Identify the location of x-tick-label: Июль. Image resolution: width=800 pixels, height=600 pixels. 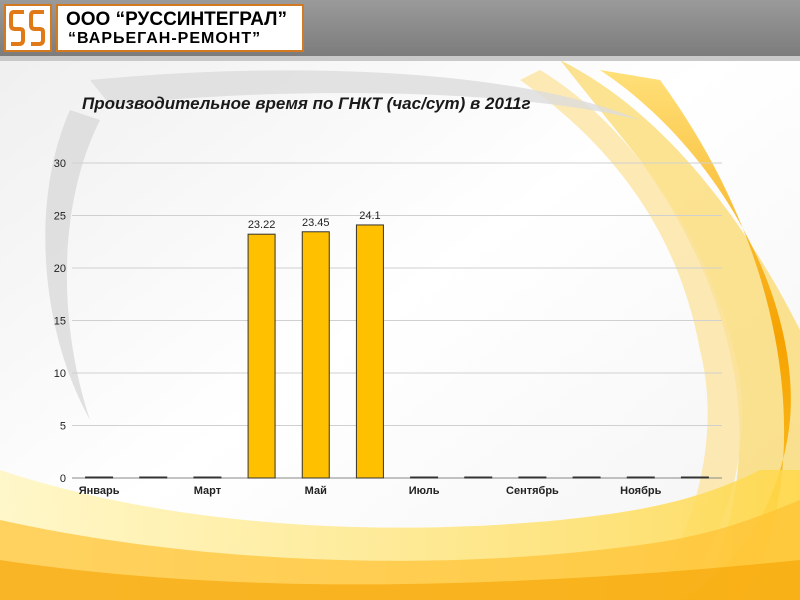
(424, 491).